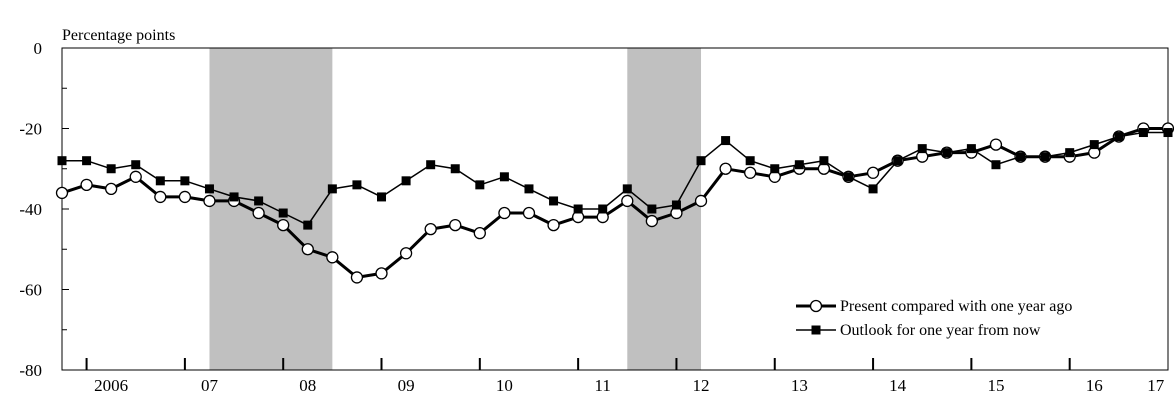 This screenshot has width=1174, height=398. Describe the element at coordinates (1156, 385) in the screenshot. I see `x-tick-label: 17` at that location.